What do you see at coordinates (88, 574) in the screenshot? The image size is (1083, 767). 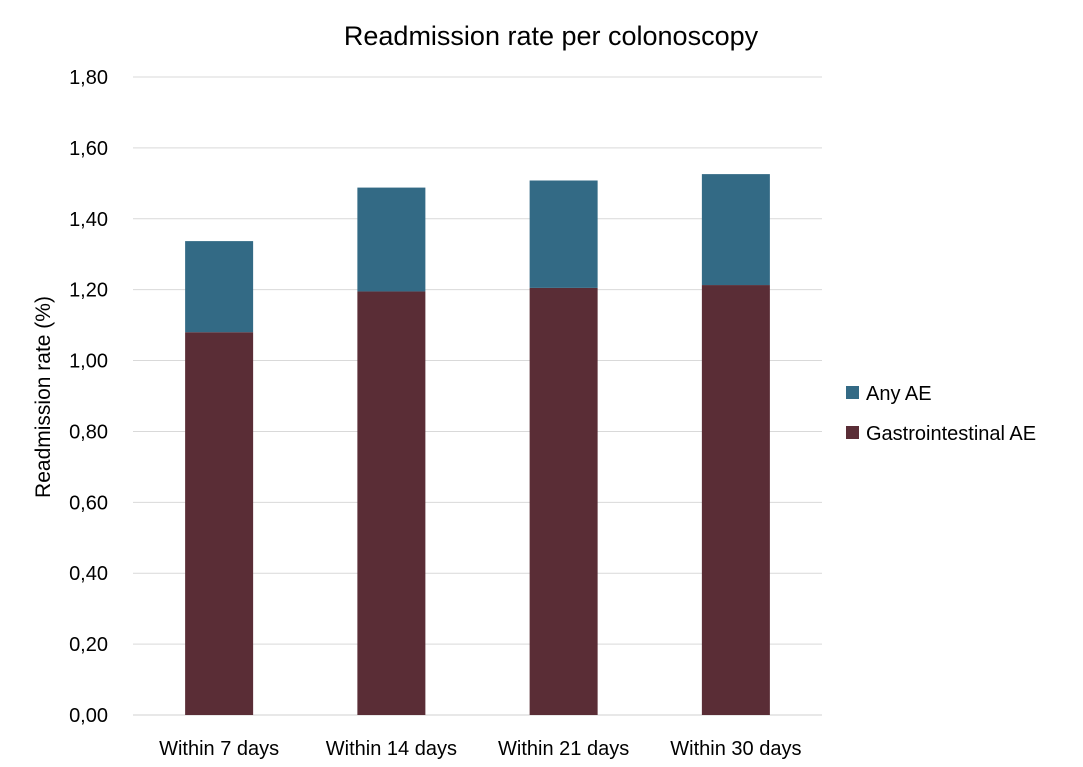 I see `y-tick-label: 0,40` at bounding box center [88, 574].